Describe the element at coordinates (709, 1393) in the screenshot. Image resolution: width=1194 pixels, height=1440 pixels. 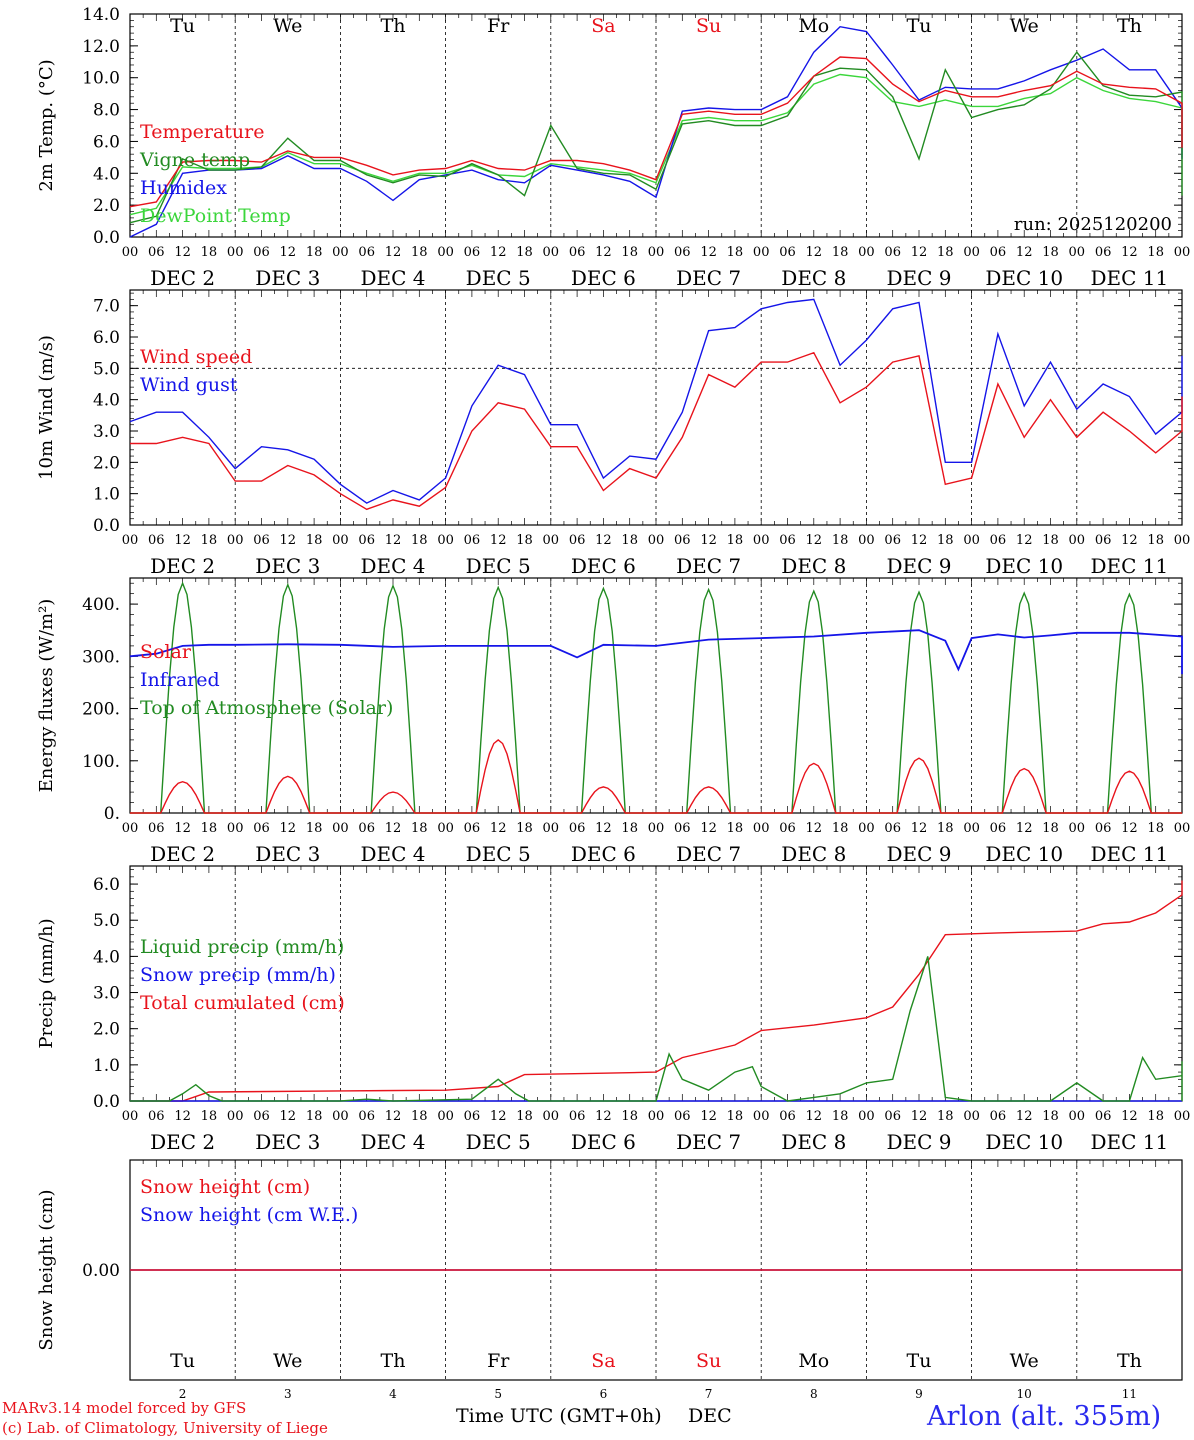
I see `day-number: 7` at that location.